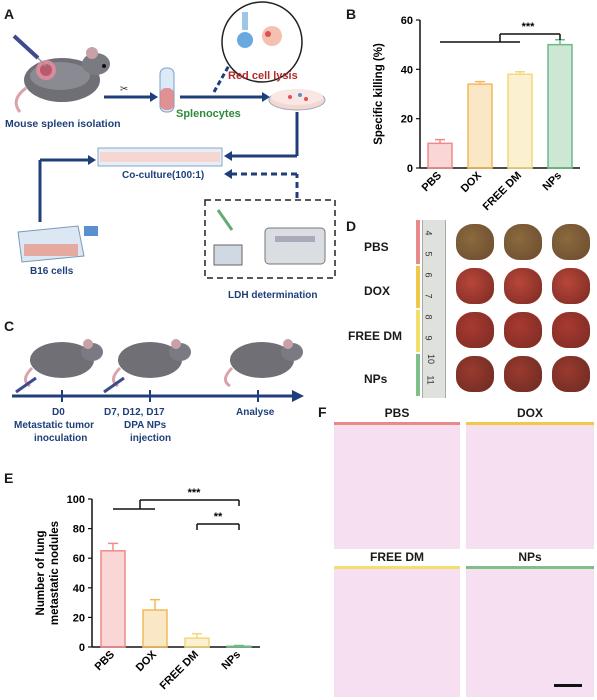  I want to click on ruler-number: 7, so click(428, 296).